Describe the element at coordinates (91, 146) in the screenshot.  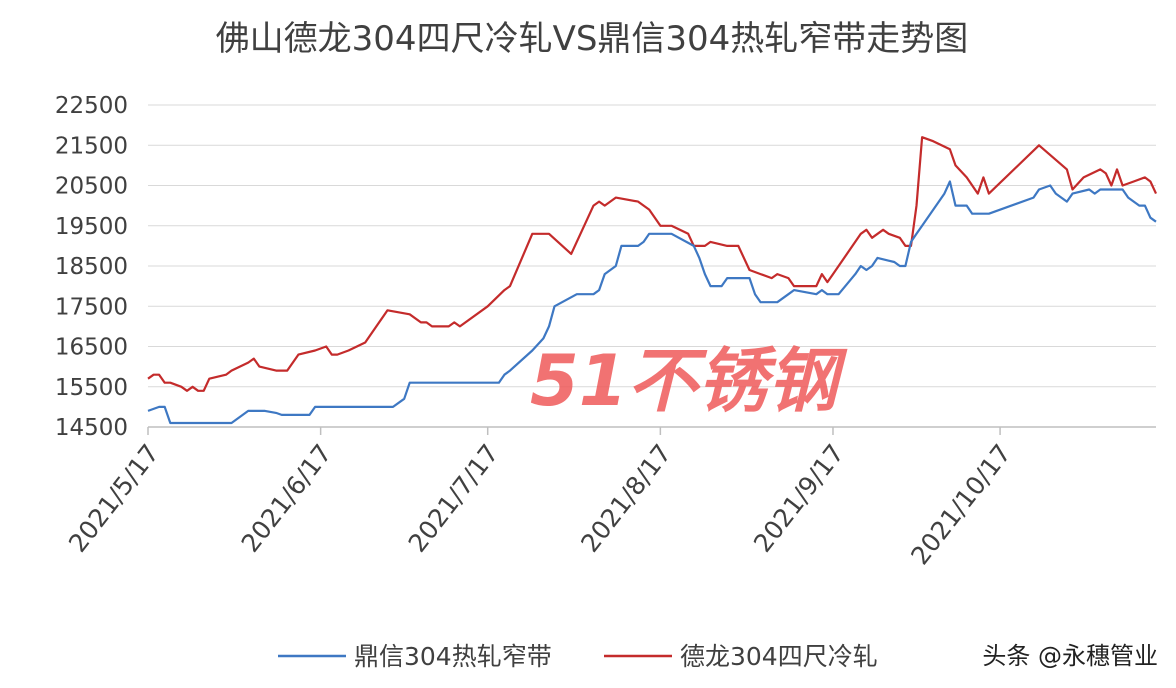
I see `y-tick-label: 21500` at that location.